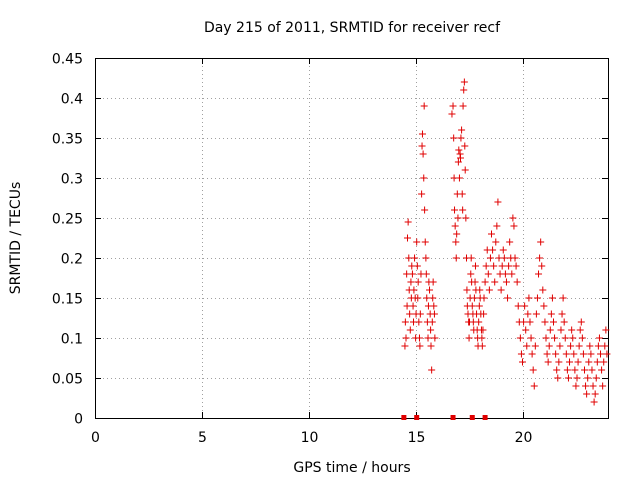  Describe the element at coordinates (78, 420) in the screenshot. I see `y-tick-label: 0` at that location.